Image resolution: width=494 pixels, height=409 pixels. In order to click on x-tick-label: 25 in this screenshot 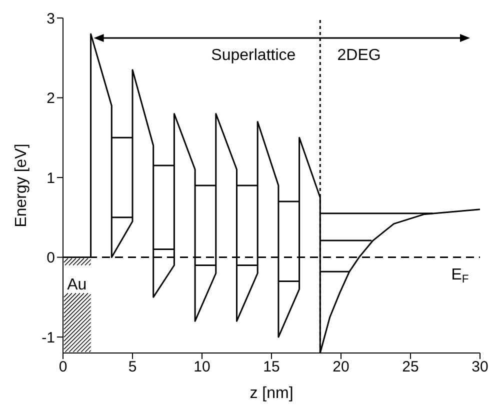, I will do `click(410, 367)`.